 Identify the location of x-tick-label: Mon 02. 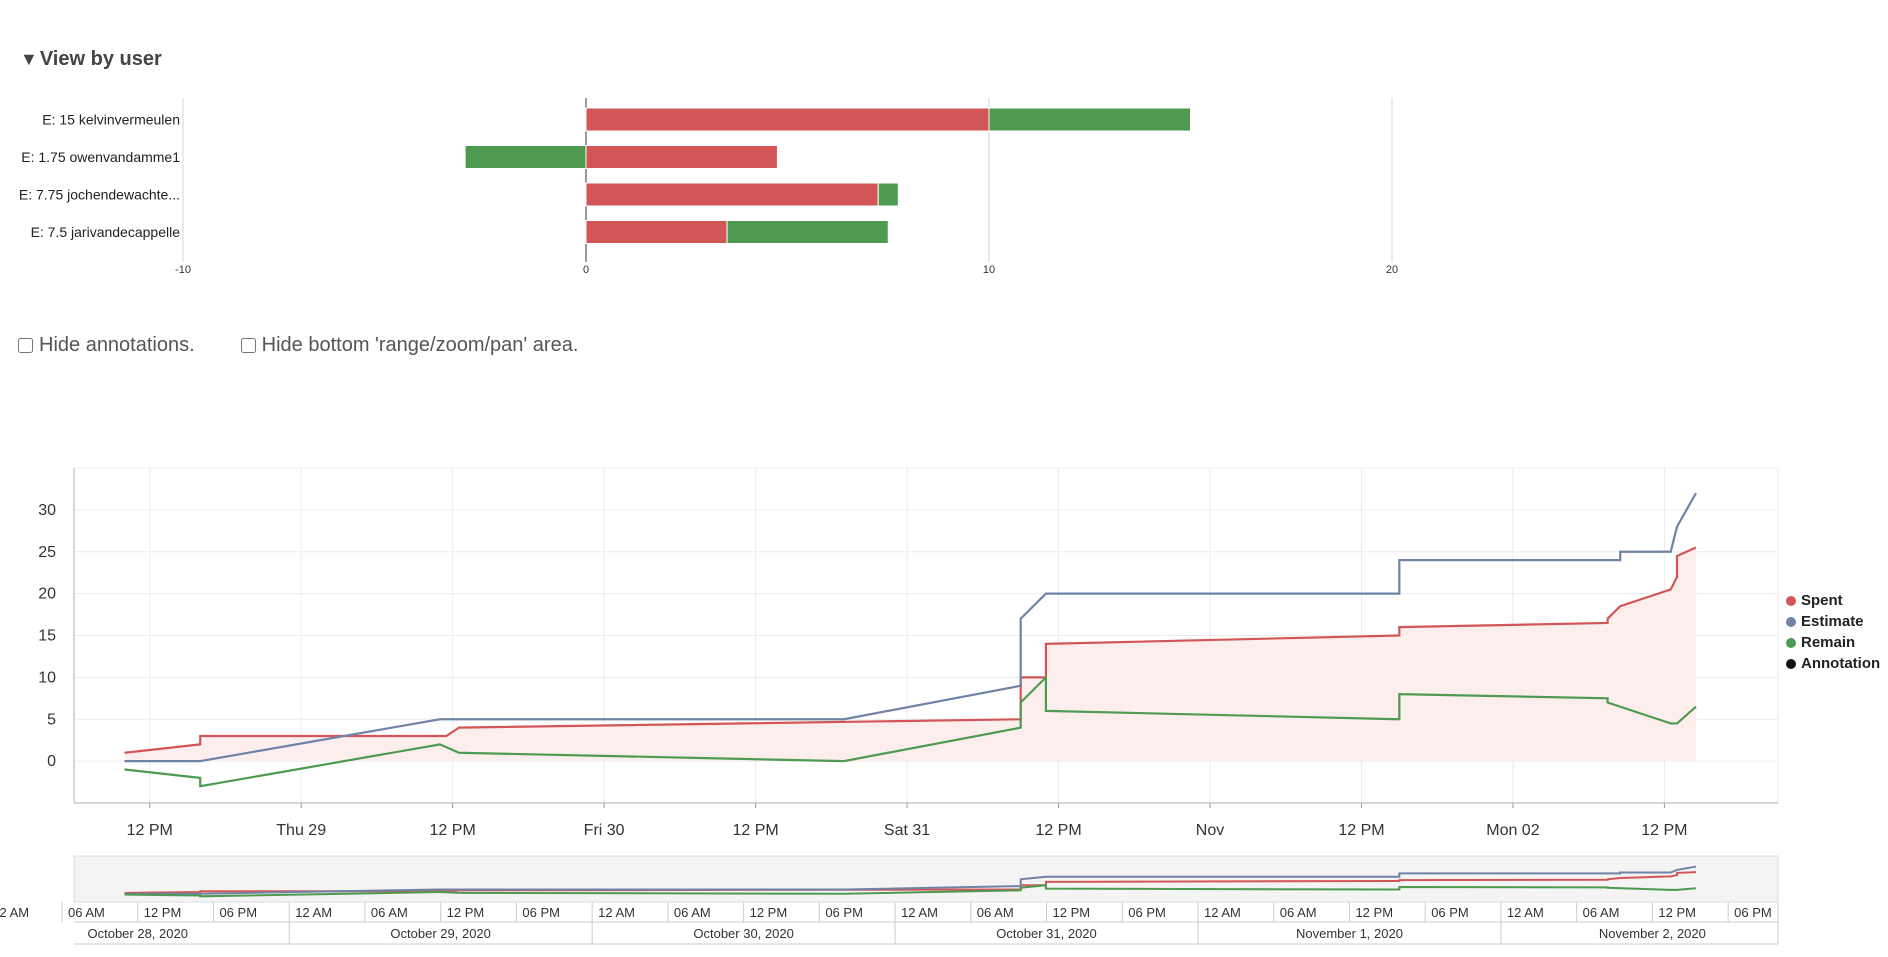
(1512, 830).